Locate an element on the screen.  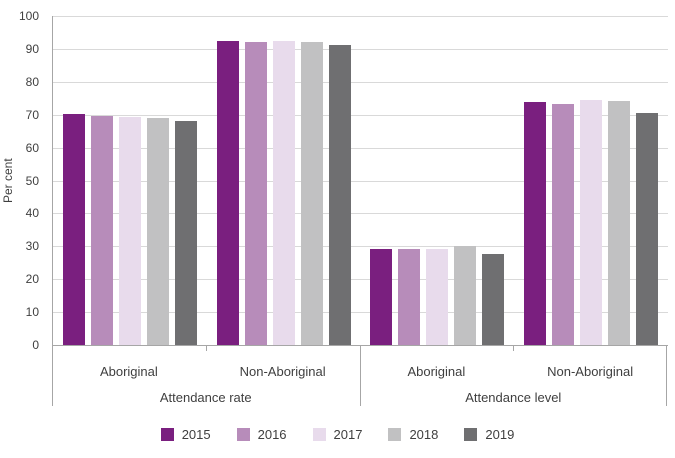
y-tick-label: 90 is located at coordinates (32, 48).